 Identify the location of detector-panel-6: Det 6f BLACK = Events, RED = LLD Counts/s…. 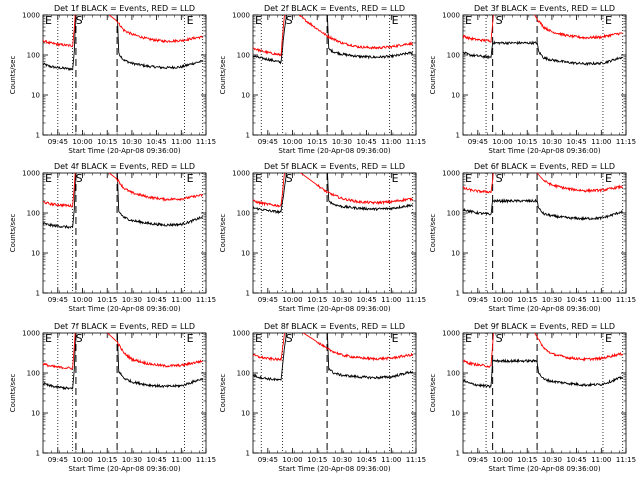
(532, 237).